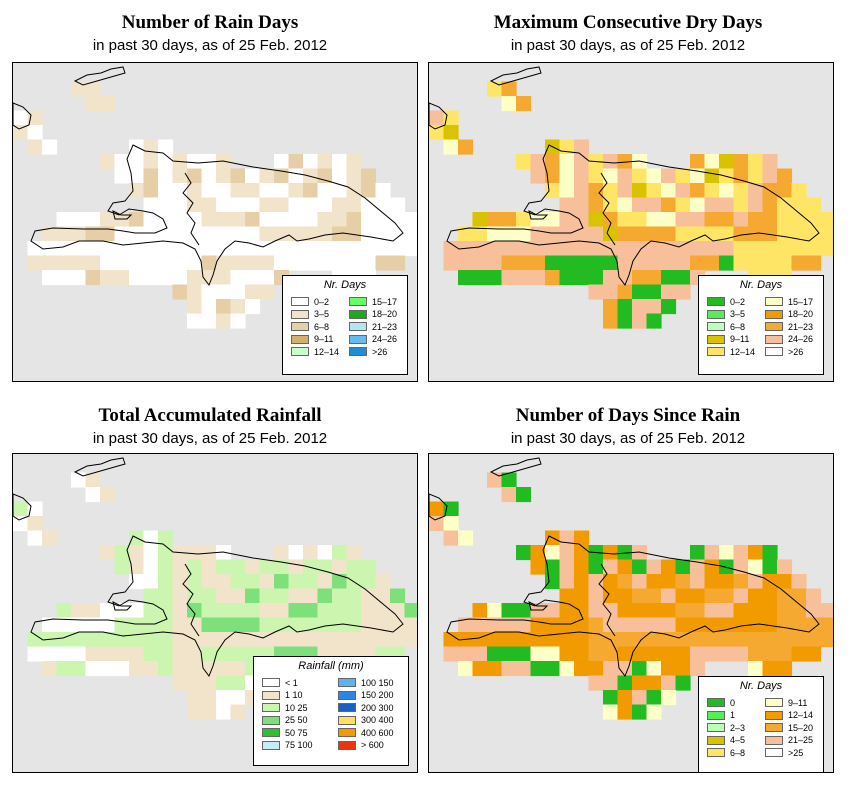 The width and height of the screenshot is (853, 793). Describe the element at coordinates (373, 326) in the screenshot. I see `legend-entry: 21–23` at that location.